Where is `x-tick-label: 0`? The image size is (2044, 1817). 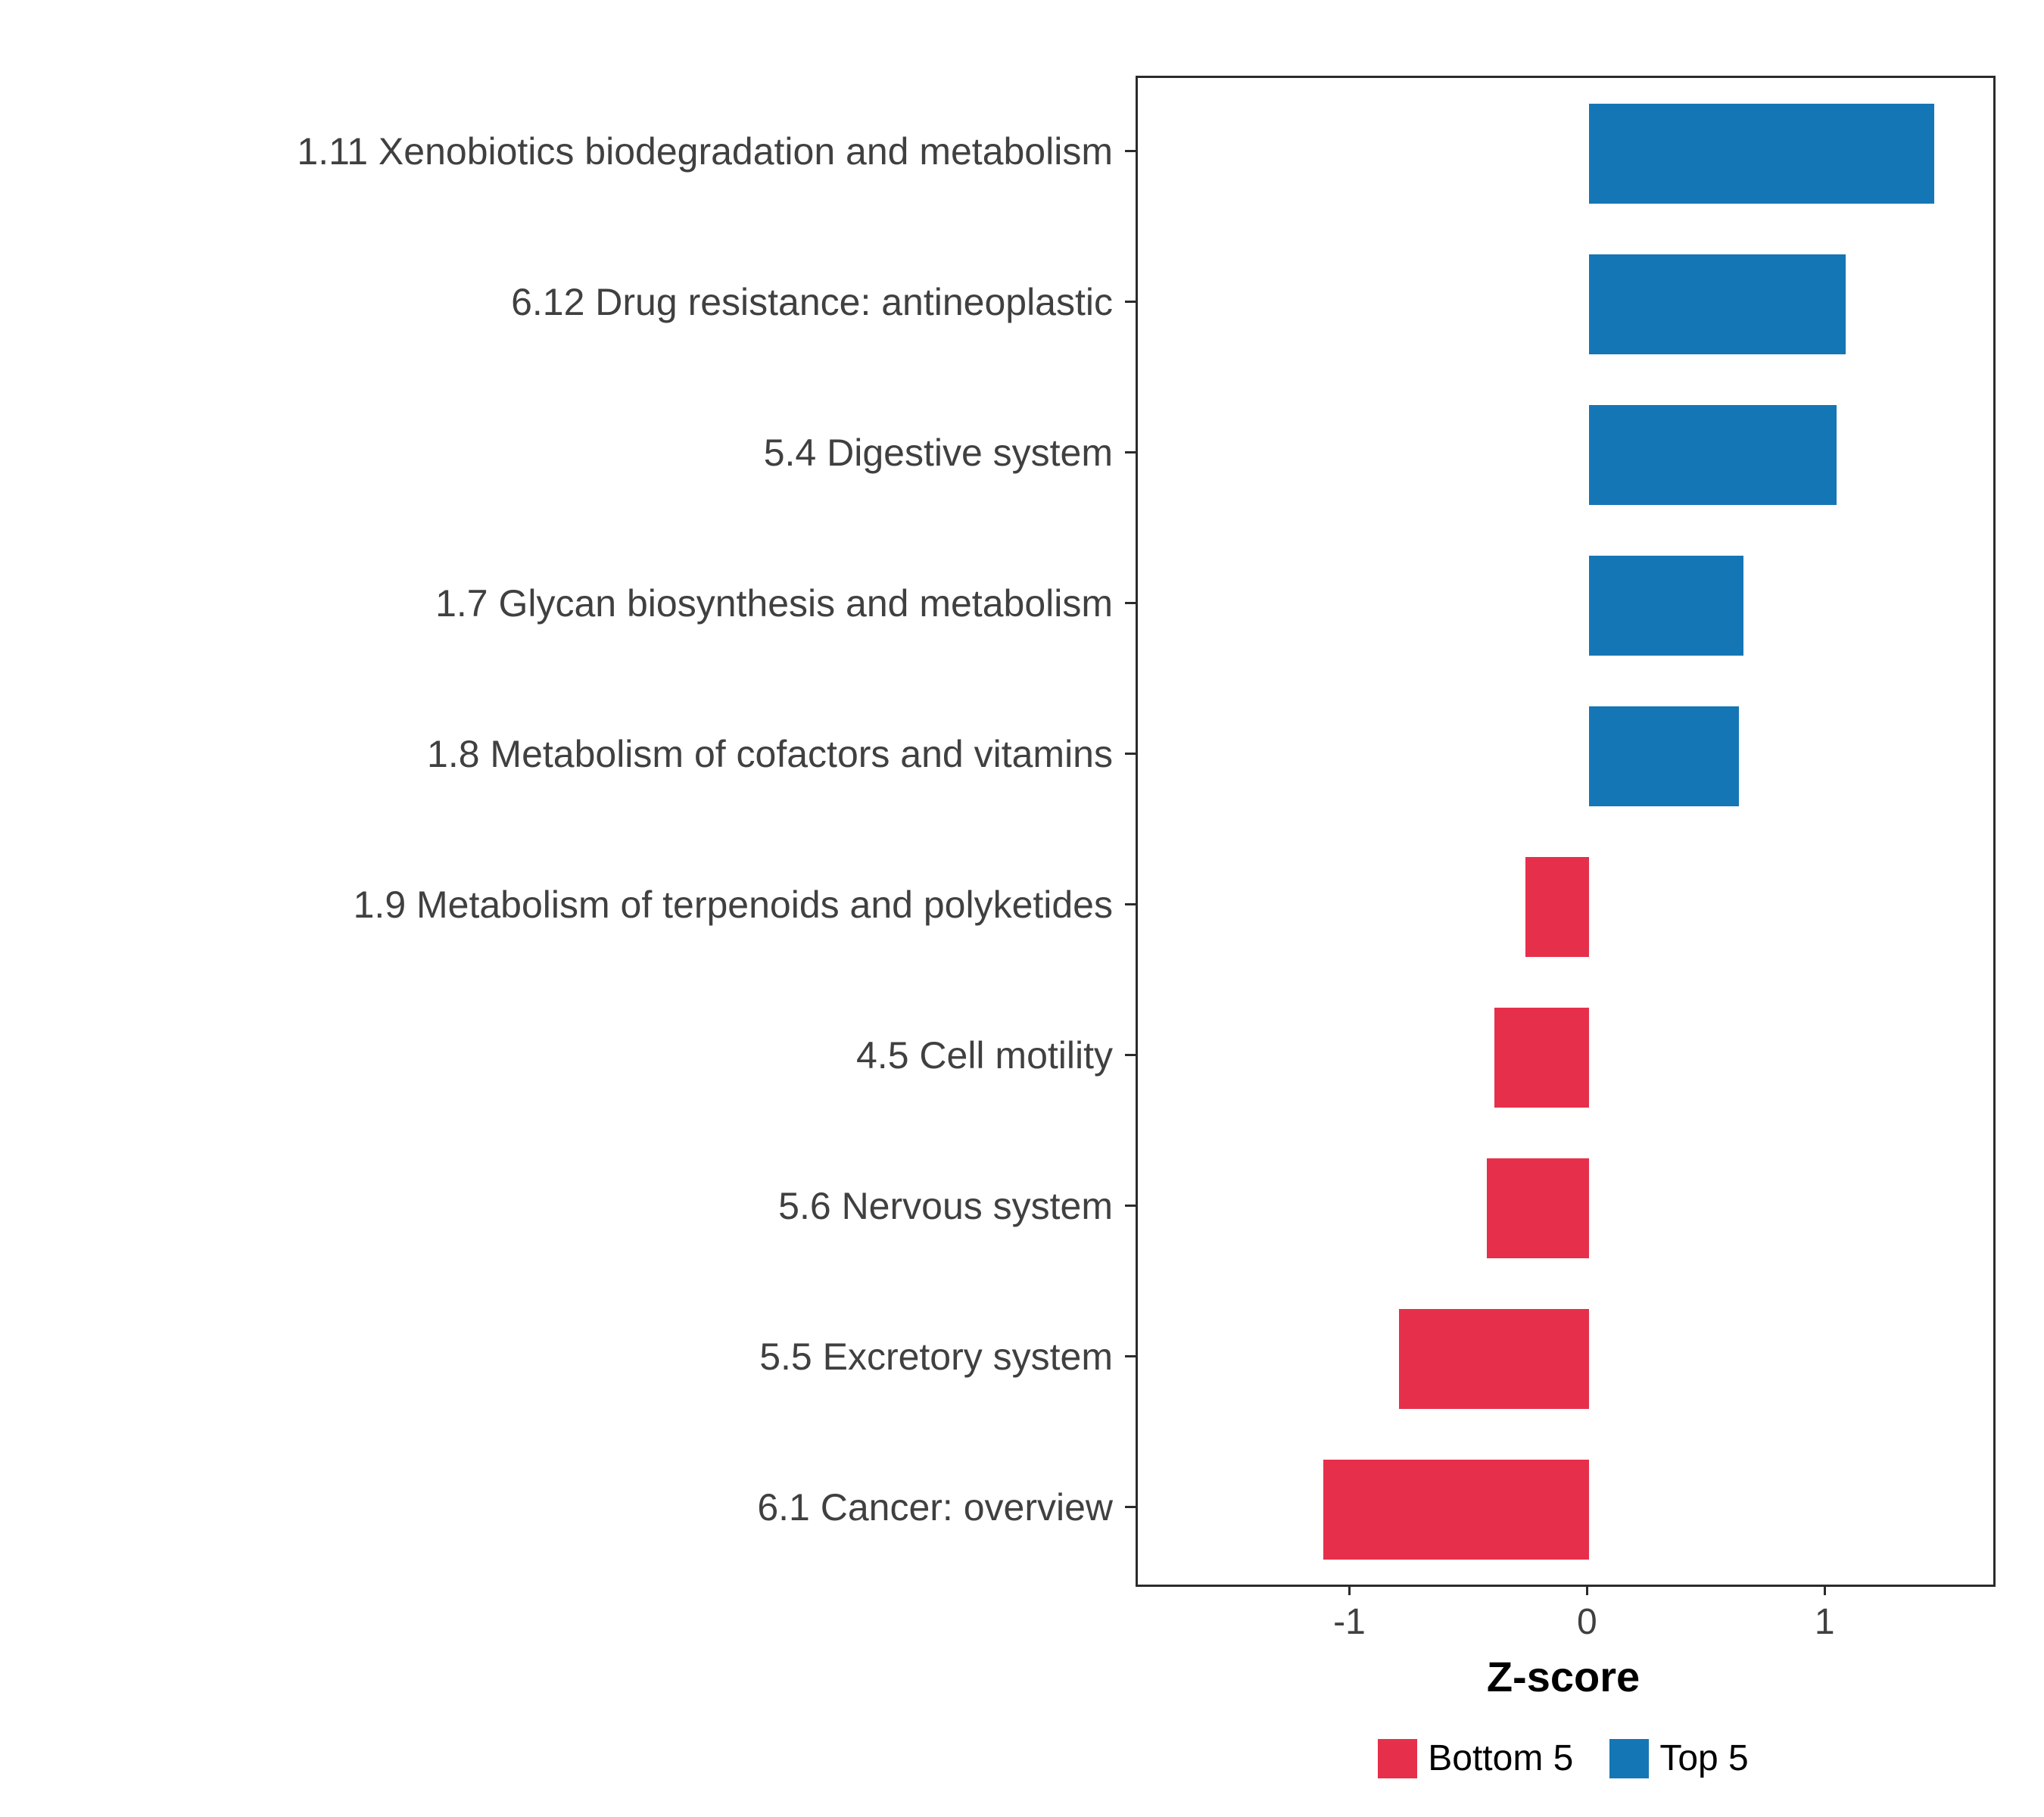
x-tick-label: 0 is located at coordinates (1587, 1622).